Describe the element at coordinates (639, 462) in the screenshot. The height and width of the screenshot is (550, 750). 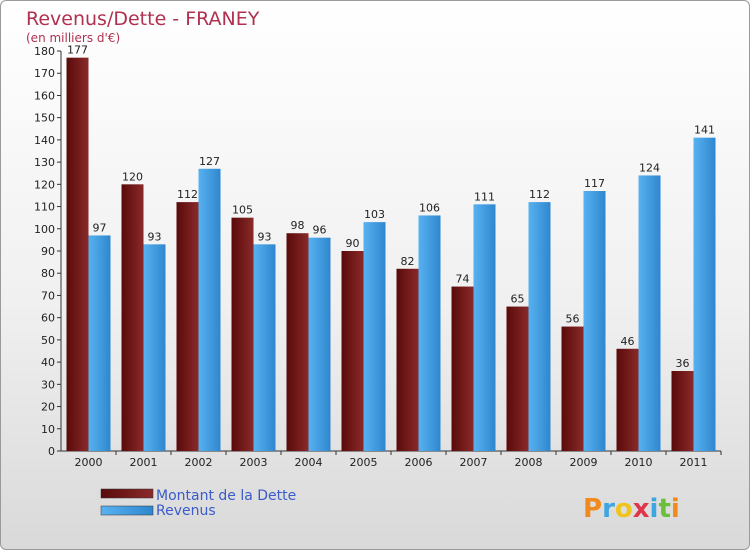
I see `x-tick-label: 2010` at that location.